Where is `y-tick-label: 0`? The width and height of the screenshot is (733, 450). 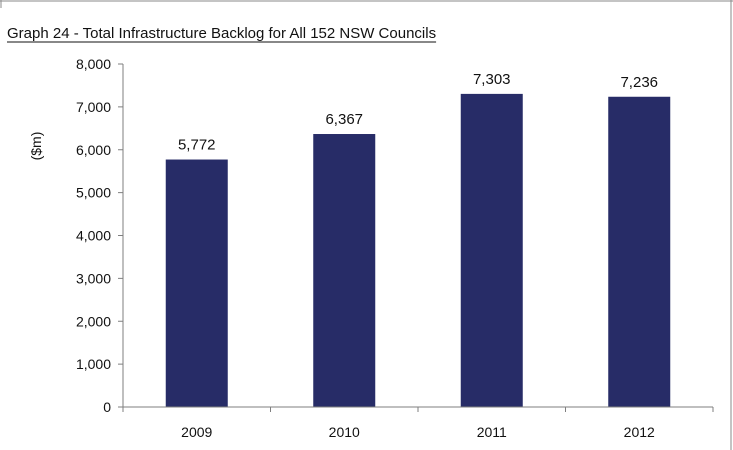
y-tick-label: 0 is located at coordinates (107, 407).